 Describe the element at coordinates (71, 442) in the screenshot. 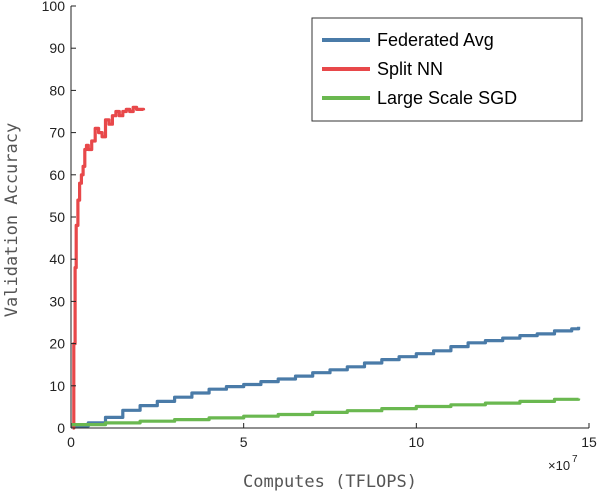

I see `x-tick-label: 0` at that location.